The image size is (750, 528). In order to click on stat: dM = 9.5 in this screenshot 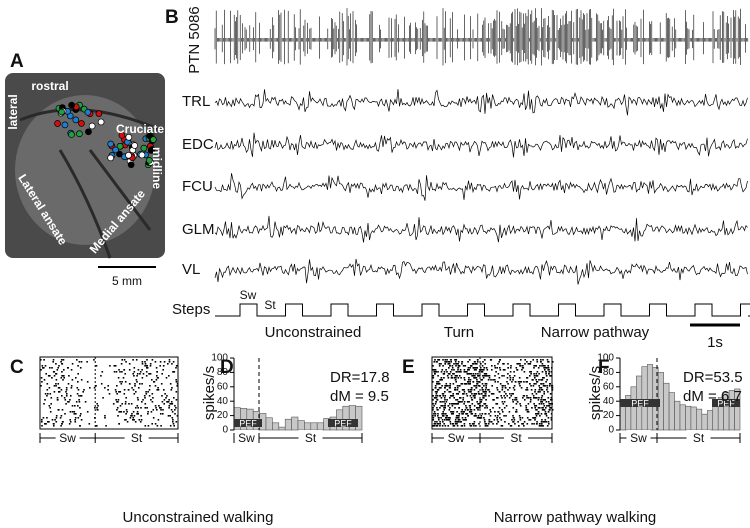, I will do `click(359, 396)`.